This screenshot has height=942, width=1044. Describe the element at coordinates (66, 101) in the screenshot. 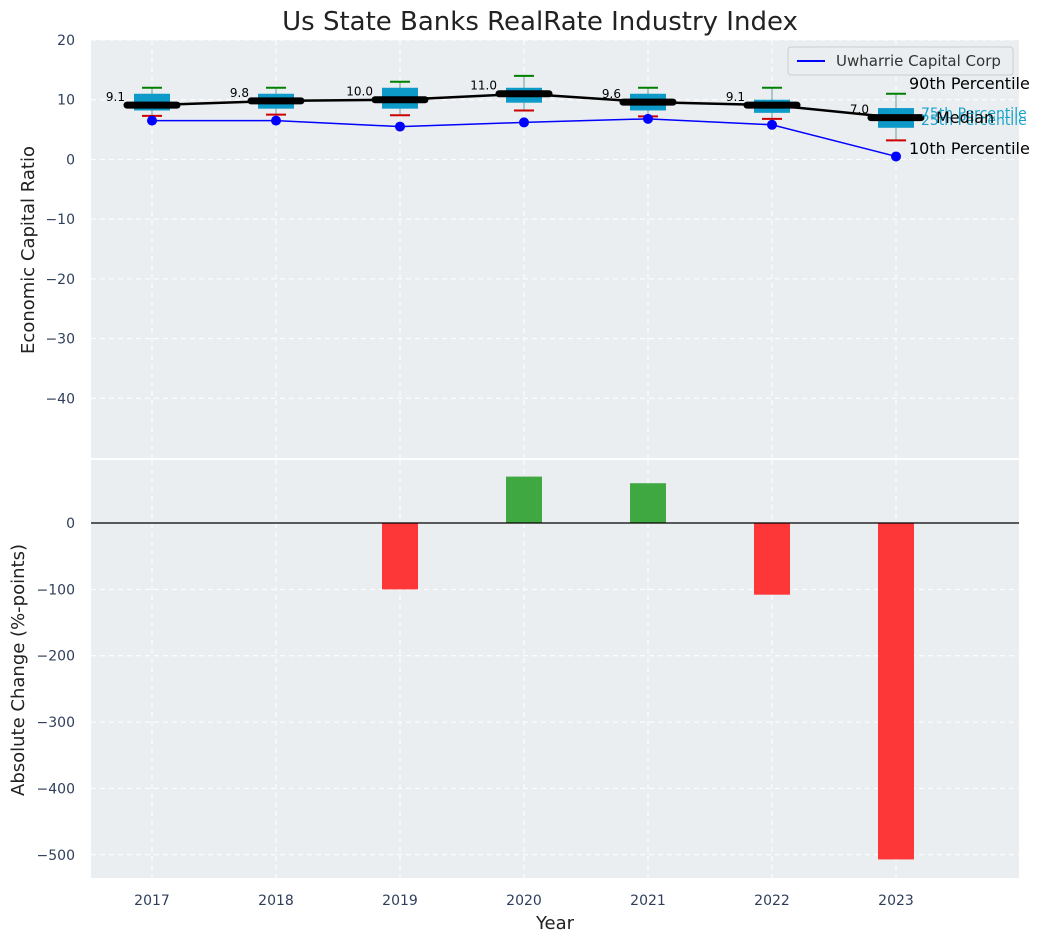

I see `top-y-tick-label: 10` at that location.